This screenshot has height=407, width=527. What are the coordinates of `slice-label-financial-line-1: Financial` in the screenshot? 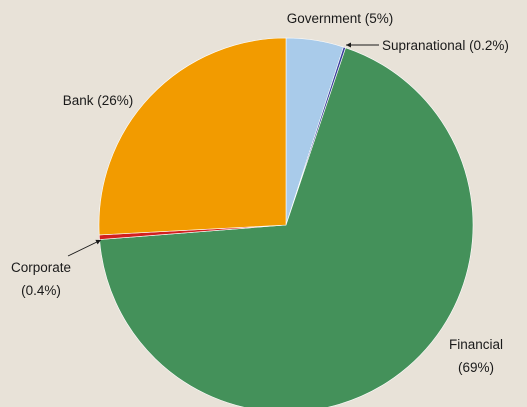 It's located at (476, 344).